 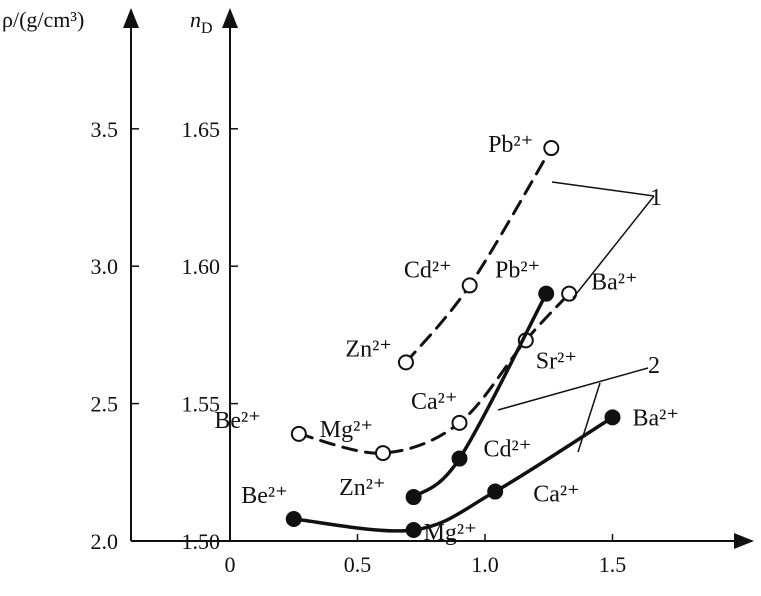 What do you see at coordinates (201, 129) in the screenshot?
I see `y-tick-label-nd: 1.65` at bounding box center [201, 129].